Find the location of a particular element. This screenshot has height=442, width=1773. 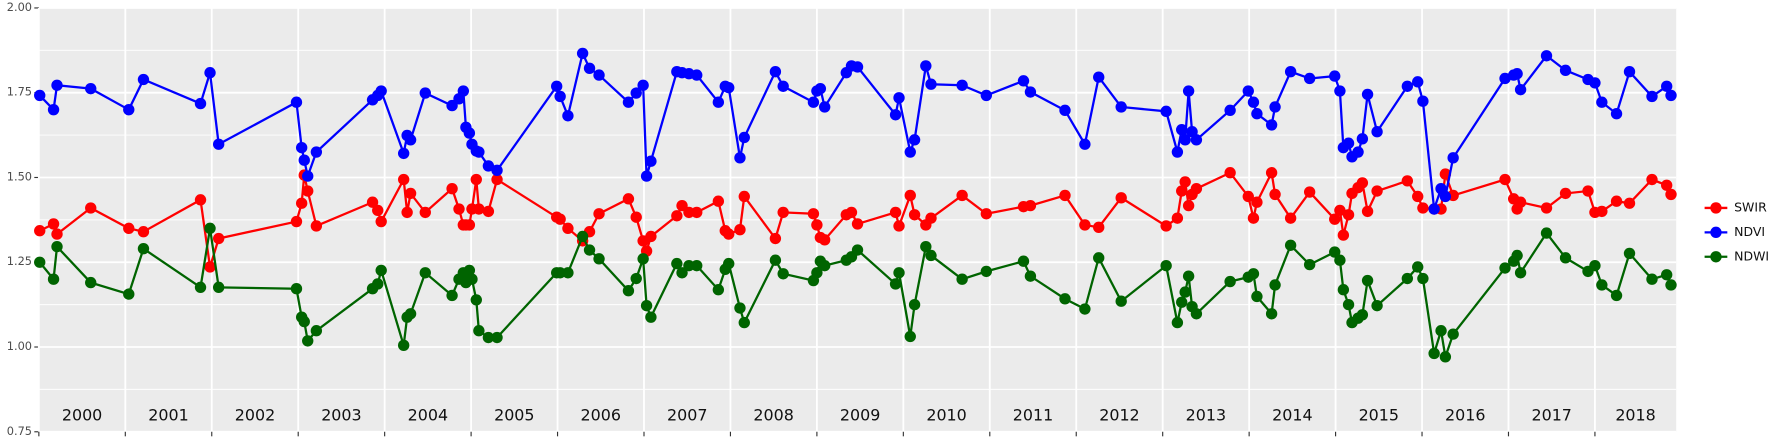

legend-label: NDWI is located at coordinates (1751, 255).